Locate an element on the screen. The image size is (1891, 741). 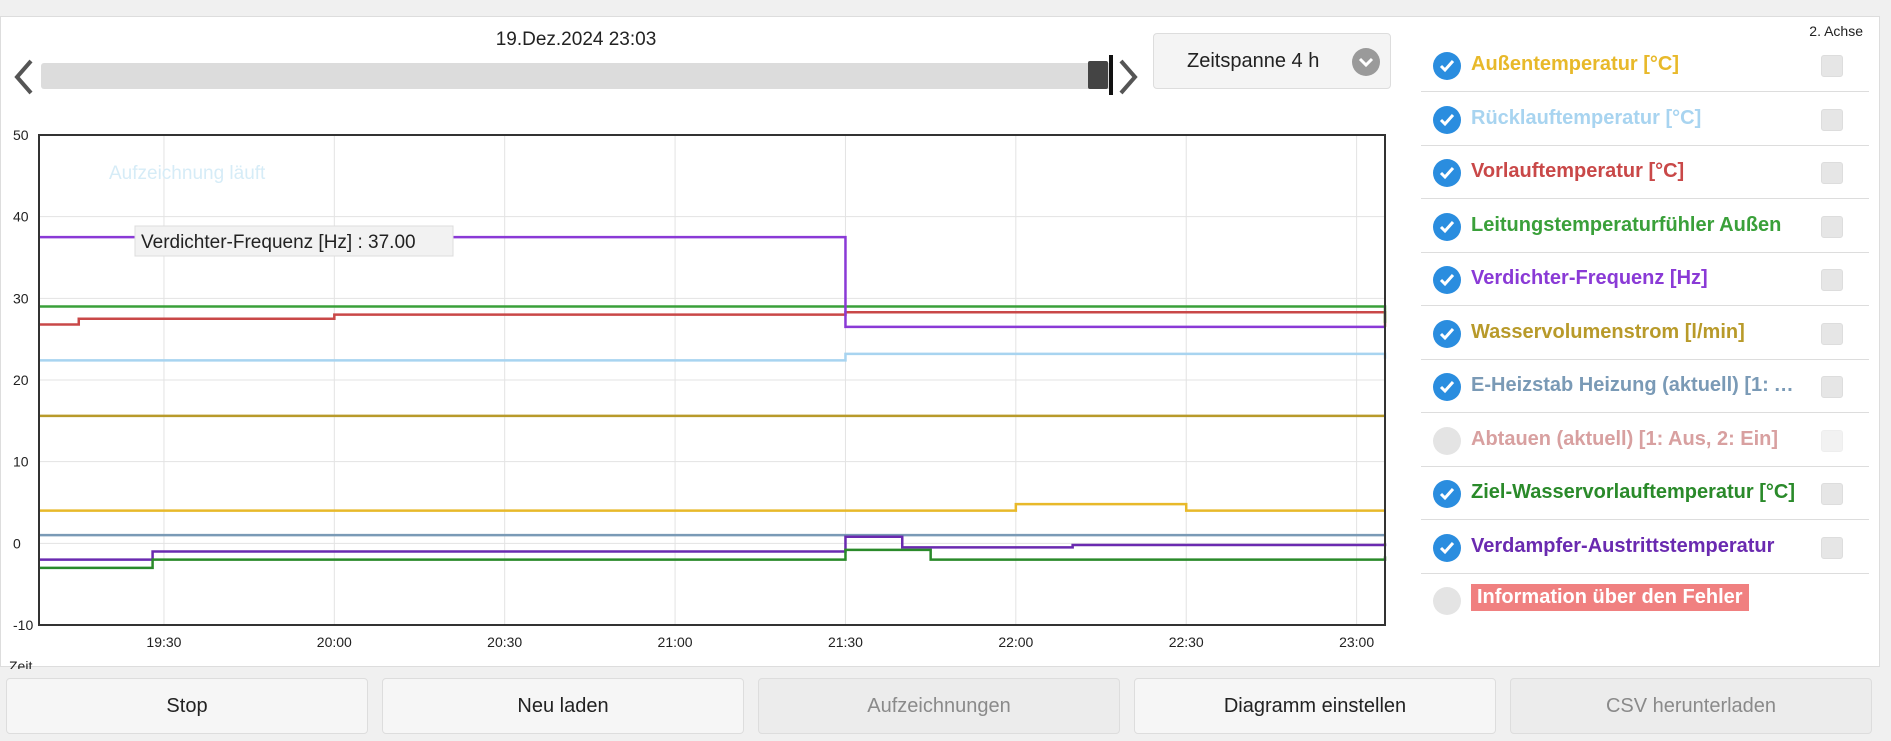
error-checkbox is located at coordinates (1447, 601).